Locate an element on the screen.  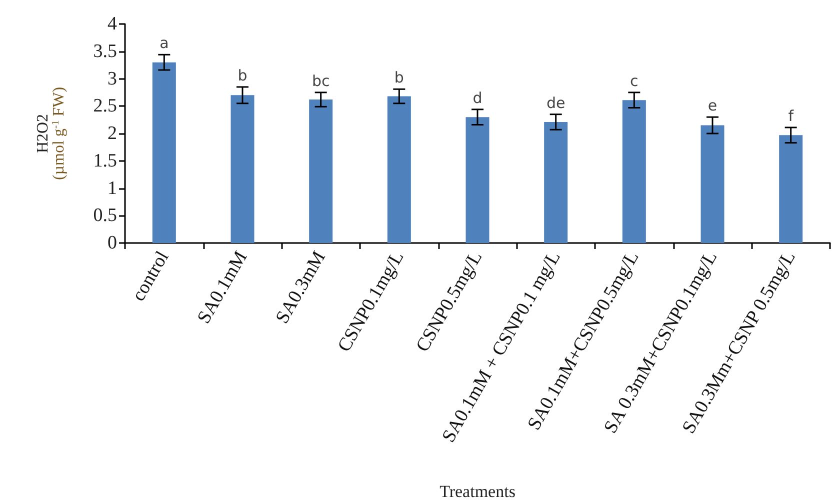
y-tick-label: 2.5 is located at coordinates (105, 106).